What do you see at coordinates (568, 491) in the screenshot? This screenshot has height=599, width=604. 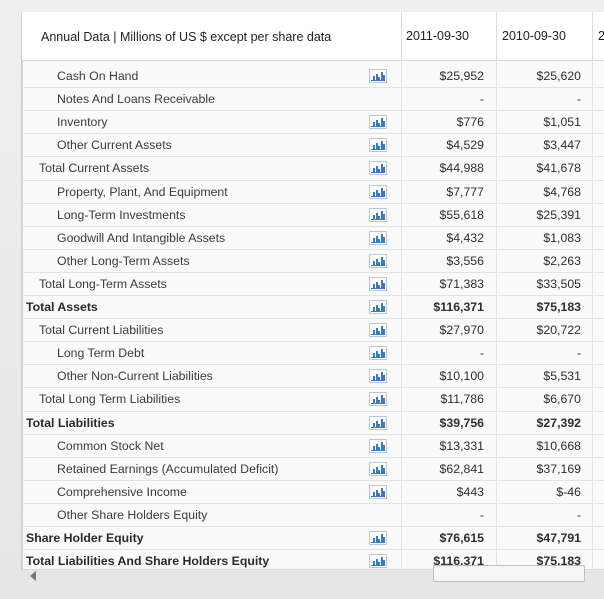 I see `value-2010: $-46` at bounding box center [568, 491].